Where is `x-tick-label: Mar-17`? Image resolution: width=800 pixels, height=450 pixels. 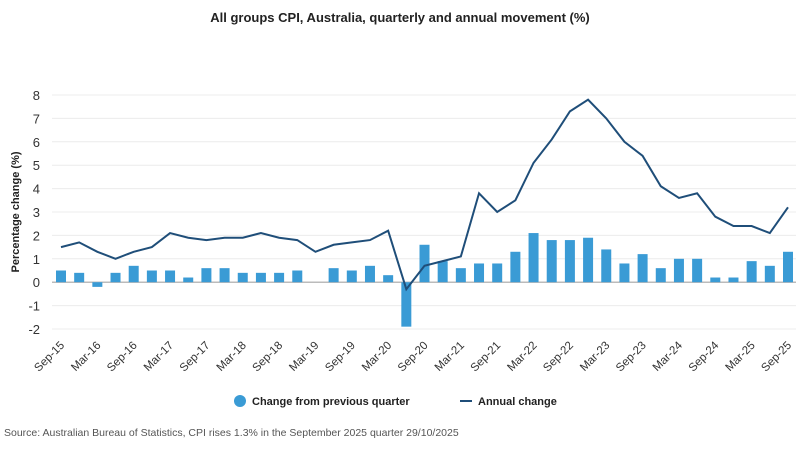
x-tick-label: Mar-17 is located at coordinates (159, 357).